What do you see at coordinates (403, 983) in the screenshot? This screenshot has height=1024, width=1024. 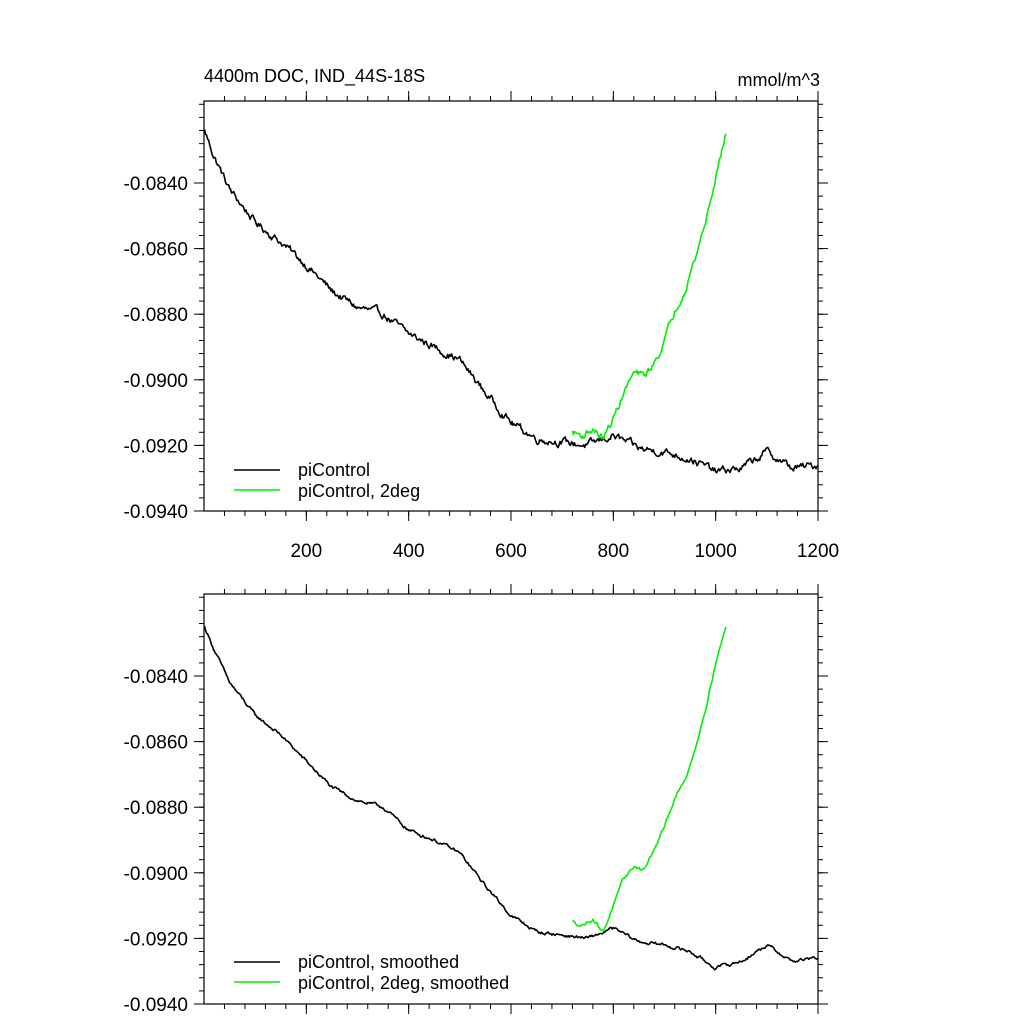 I see `legend-label-picontrol-2deg-smoothed: piControl, 2deg, smoothed` at bounding box center [403, 983].